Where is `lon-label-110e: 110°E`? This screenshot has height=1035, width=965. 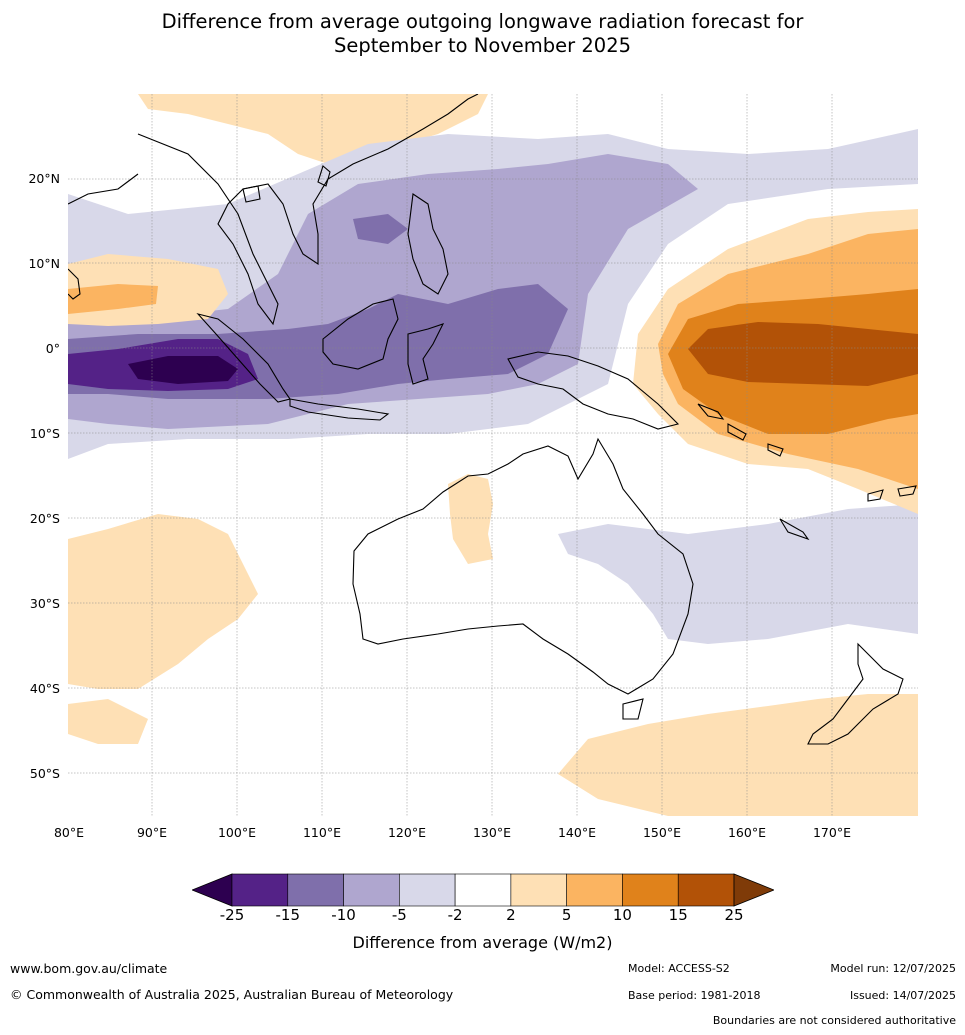
lon-label-110e: 110°E is located at coordinates (321, 832).